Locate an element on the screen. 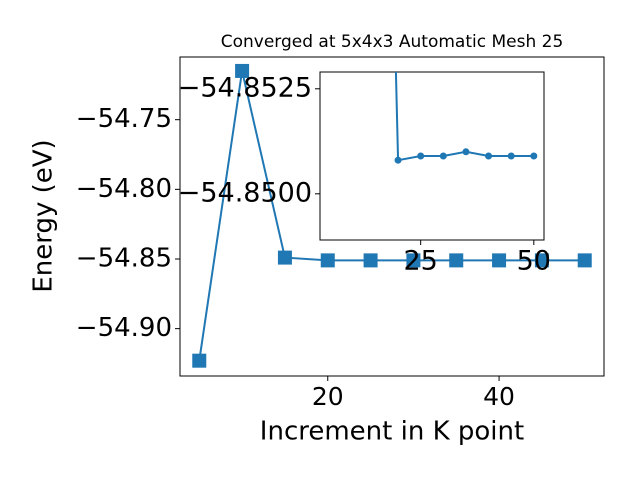 The width and height of the screenshot is (640, 480). y-tick-label: −54.80 is located at coordinates (124, 189).